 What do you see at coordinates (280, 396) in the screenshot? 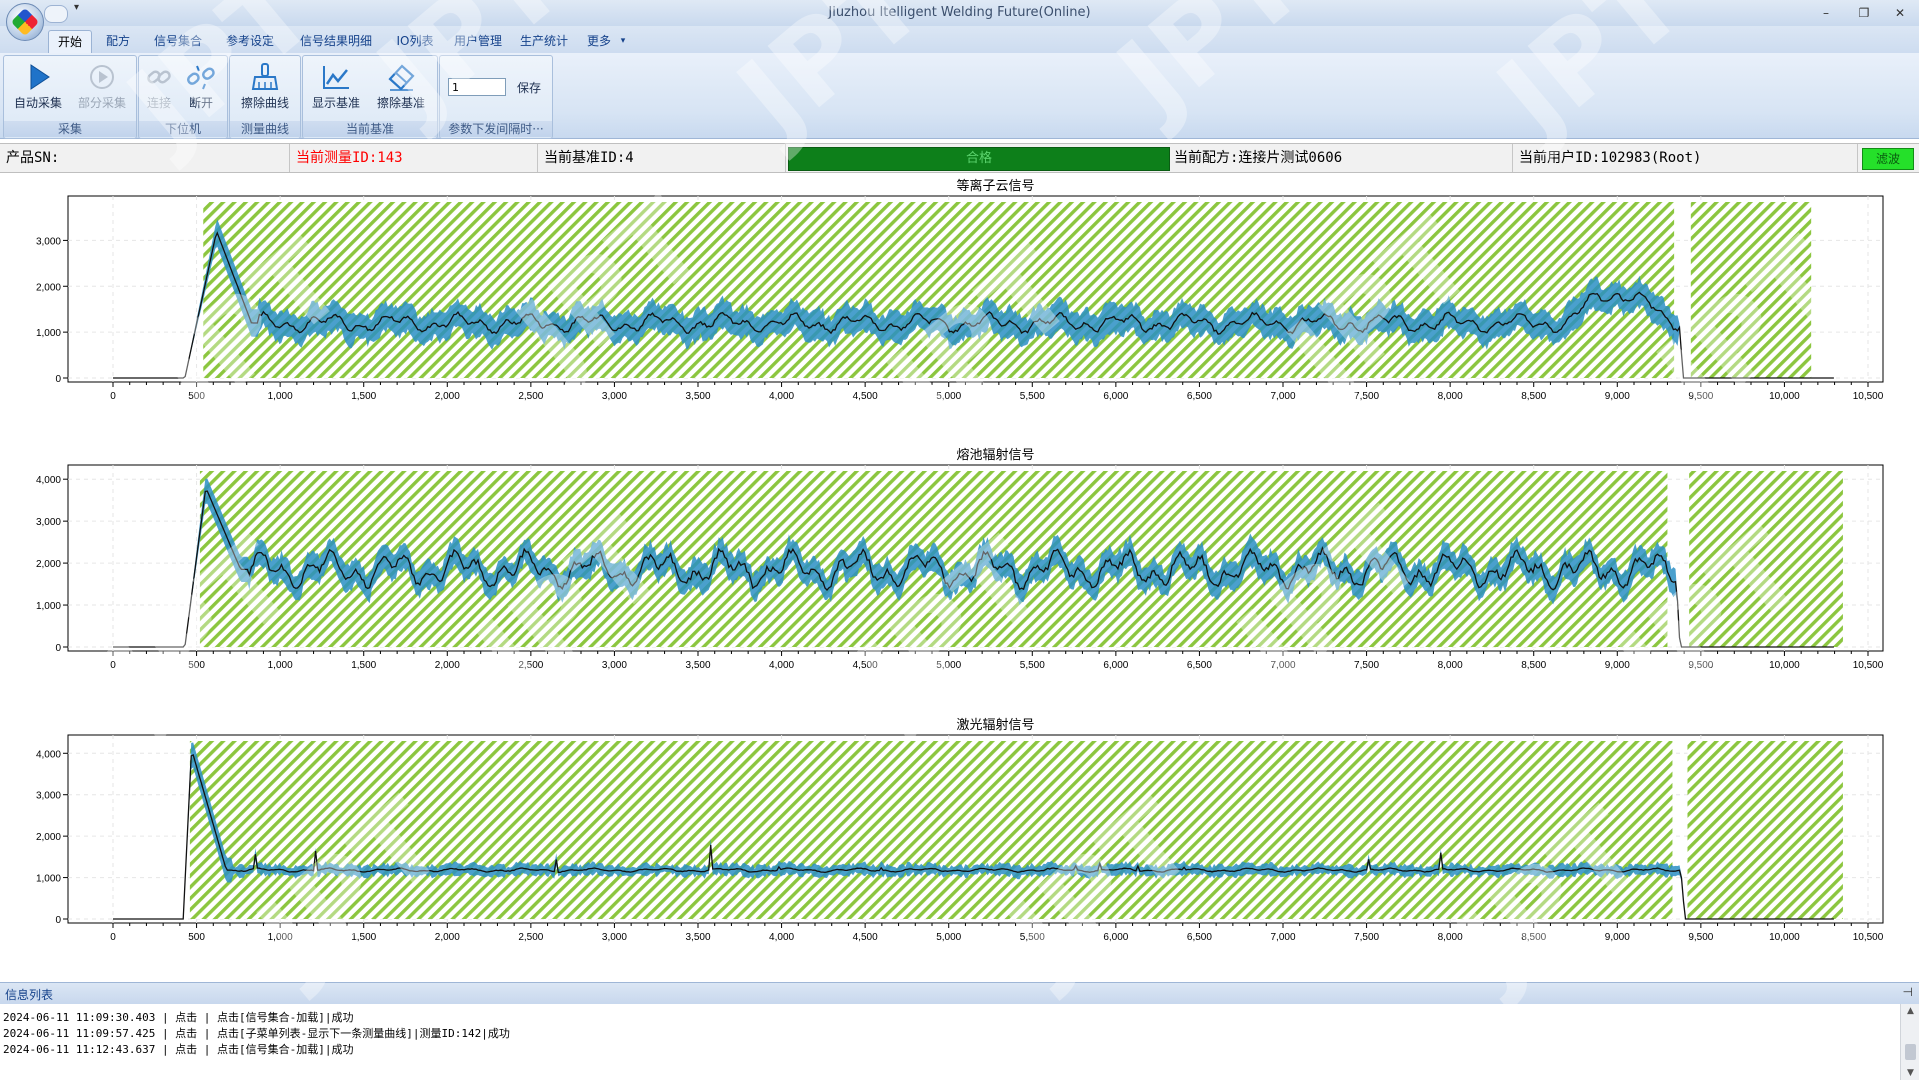
I see `x-tick-label: 1,000` at bounding box center [280, 396].